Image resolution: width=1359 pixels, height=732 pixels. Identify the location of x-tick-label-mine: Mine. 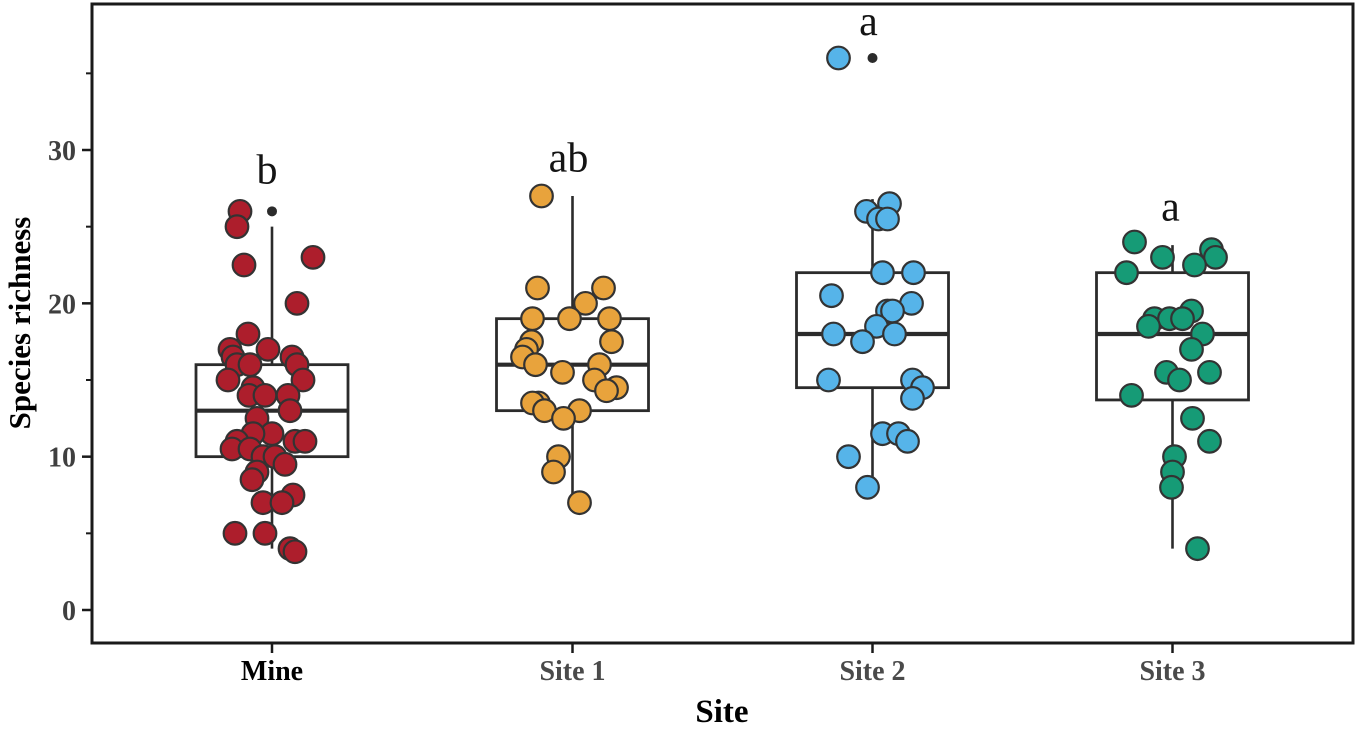
(272, 671).